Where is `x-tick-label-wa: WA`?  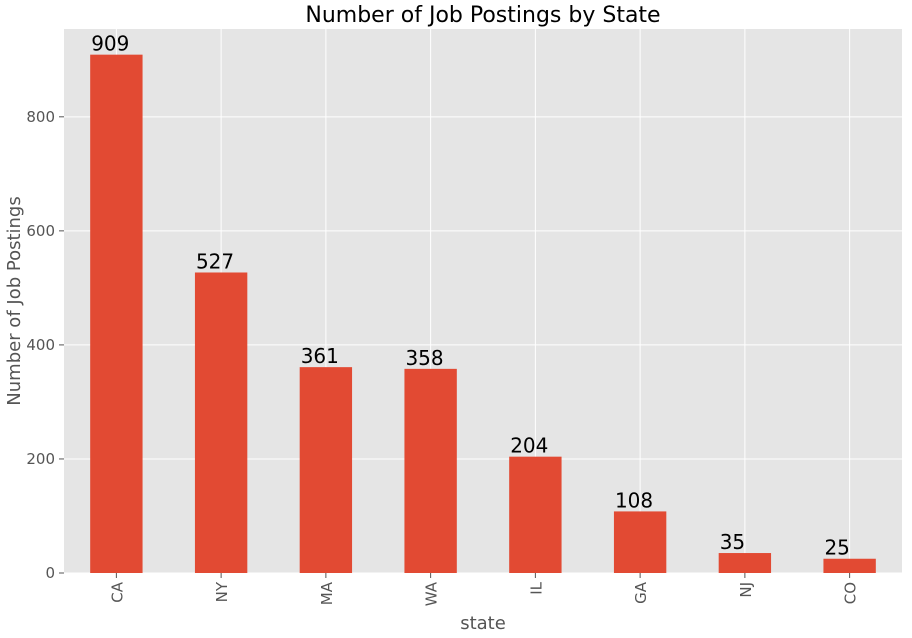
x-tick-label-wa: WA is located at coordinates (432, 593).